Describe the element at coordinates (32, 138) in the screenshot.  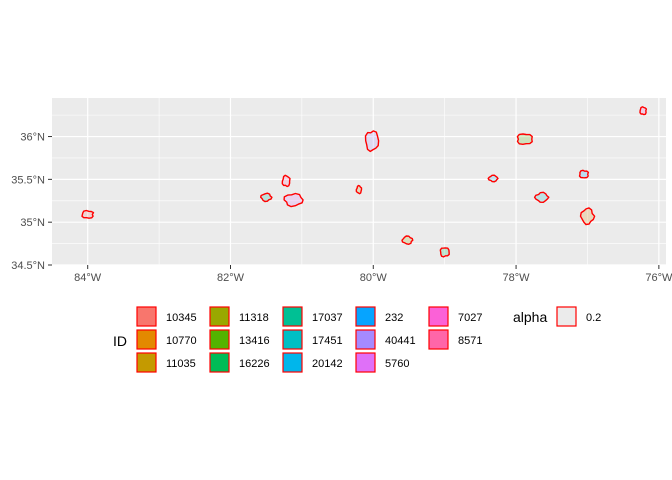
I see `y-tick-label: 36°N` at that location.